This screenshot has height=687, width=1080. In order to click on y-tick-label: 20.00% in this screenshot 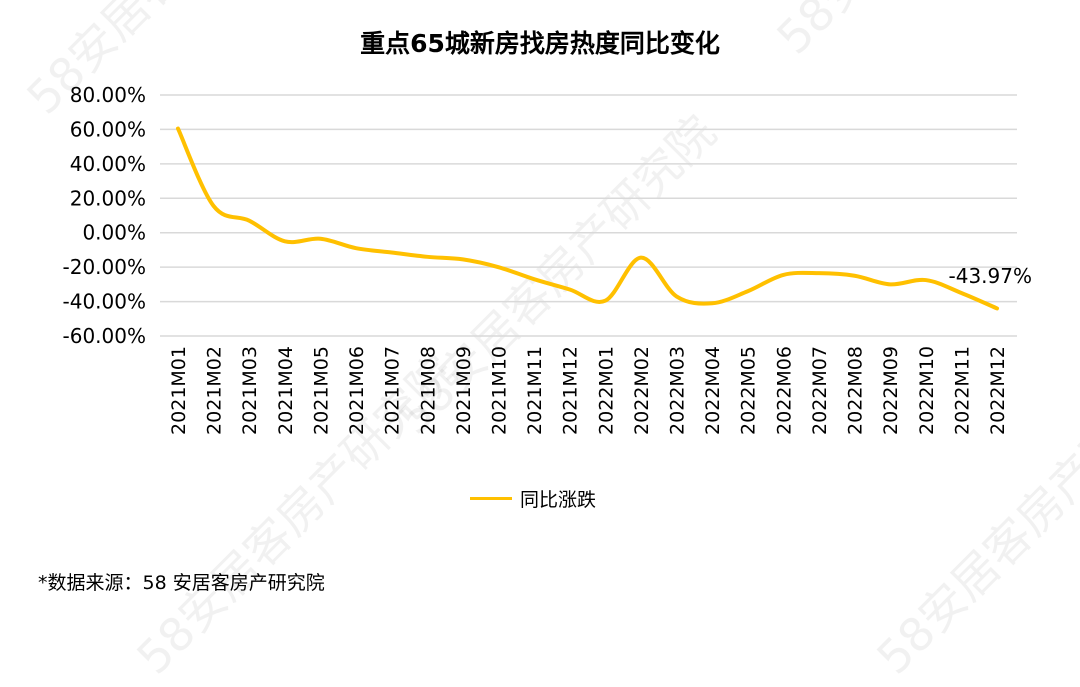, I will do `click(108, 198)`.